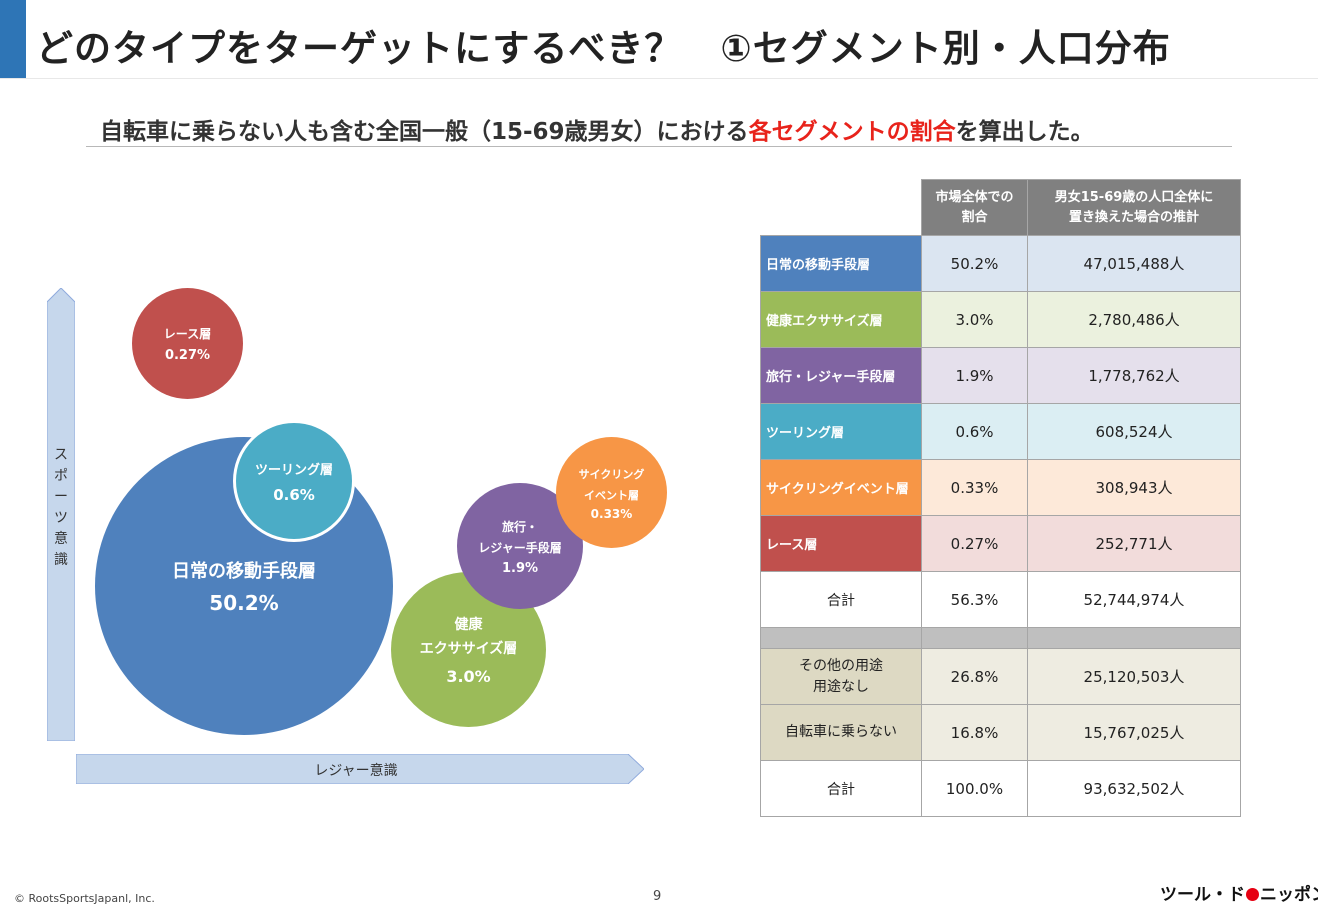  What do you see at coordinates (841, 319) in the screenshot?
I see `segment-label: 健康エクササイズ層` at bounding box center [841, 319].